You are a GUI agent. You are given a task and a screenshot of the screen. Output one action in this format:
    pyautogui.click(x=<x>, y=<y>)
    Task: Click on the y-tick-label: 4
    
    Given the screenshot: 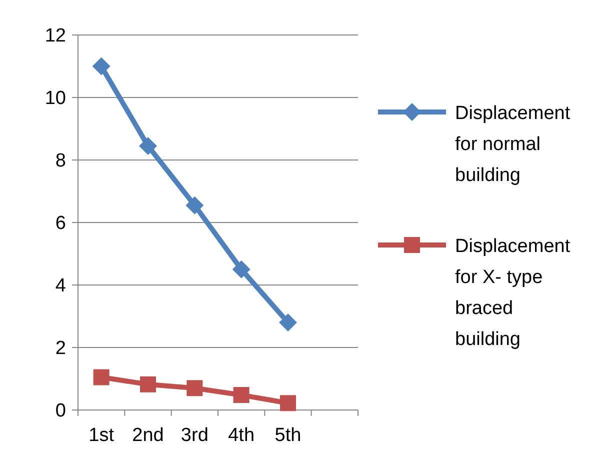 What is the action you would take?
    pyautogui.click(x=60, y=286)
    